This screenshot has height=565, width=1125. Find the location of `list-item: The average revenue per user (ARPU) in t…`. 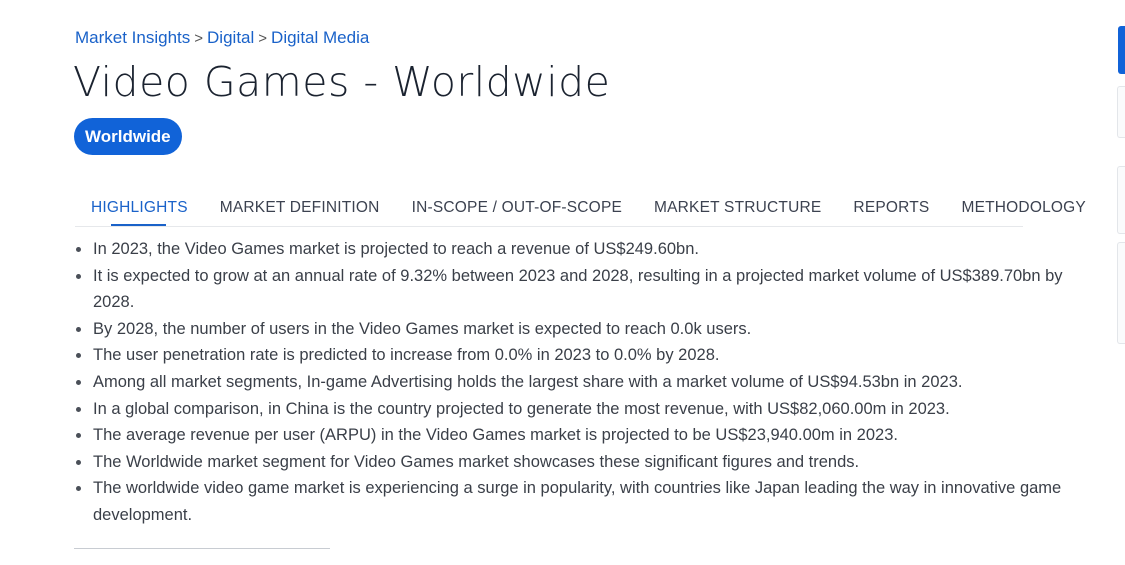

list-item: The average revenue per user (ARPU) in t… is located at coordinates (590, 435).